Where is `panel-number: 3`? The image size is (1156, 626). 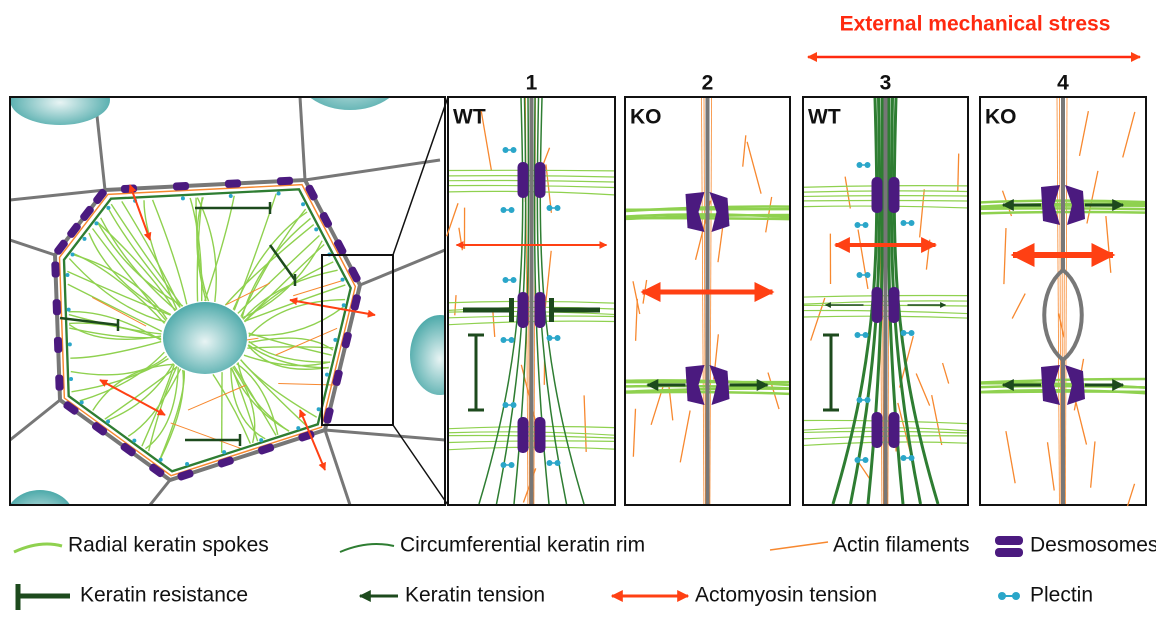 panel-number: 3 is located at coordinates (886, 83).